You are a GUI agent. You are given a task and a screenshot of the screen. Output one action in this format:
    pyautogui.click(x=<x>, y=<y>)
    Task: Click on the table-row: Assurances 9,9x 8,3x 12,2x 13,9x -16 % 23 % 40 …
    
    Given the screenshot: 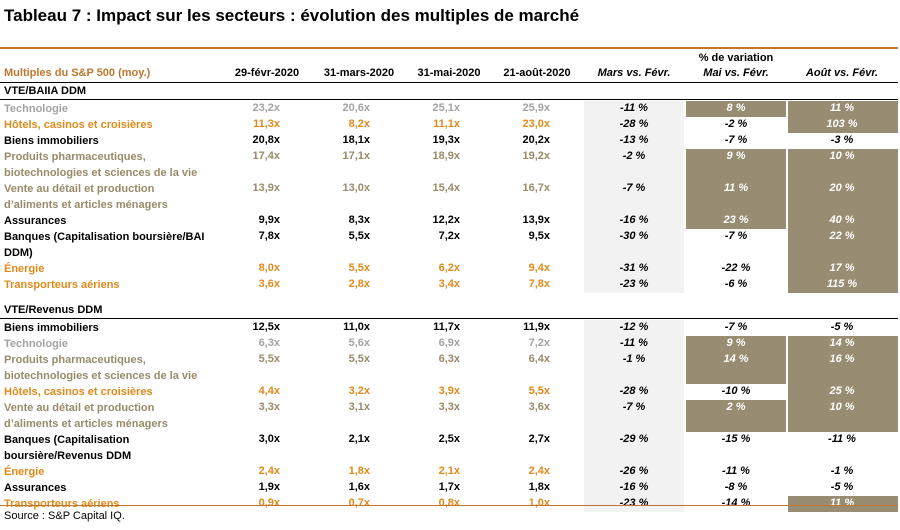 What is the action you would take?
    pyautogui.click(x=449, y=221)
    